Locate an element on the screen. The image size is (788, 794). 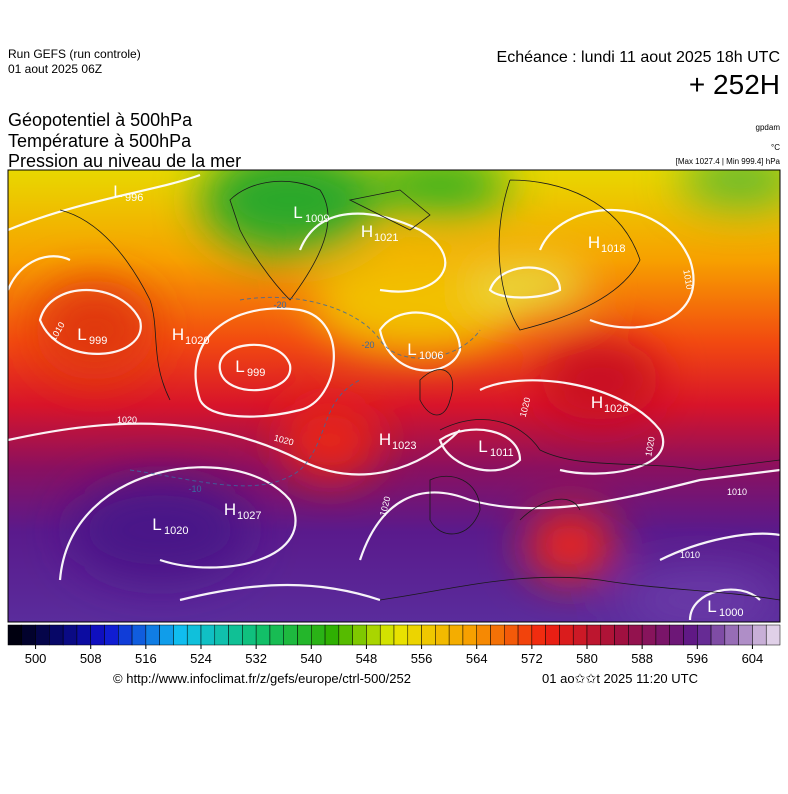
unit: gpdam is located at coordinates (768, 127).